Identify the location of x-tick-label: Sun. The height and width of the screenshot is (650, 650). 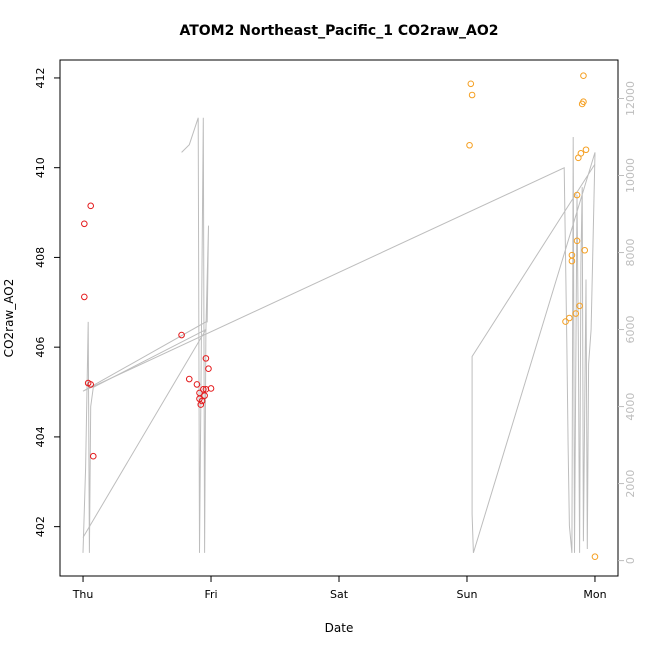
(467, 594).